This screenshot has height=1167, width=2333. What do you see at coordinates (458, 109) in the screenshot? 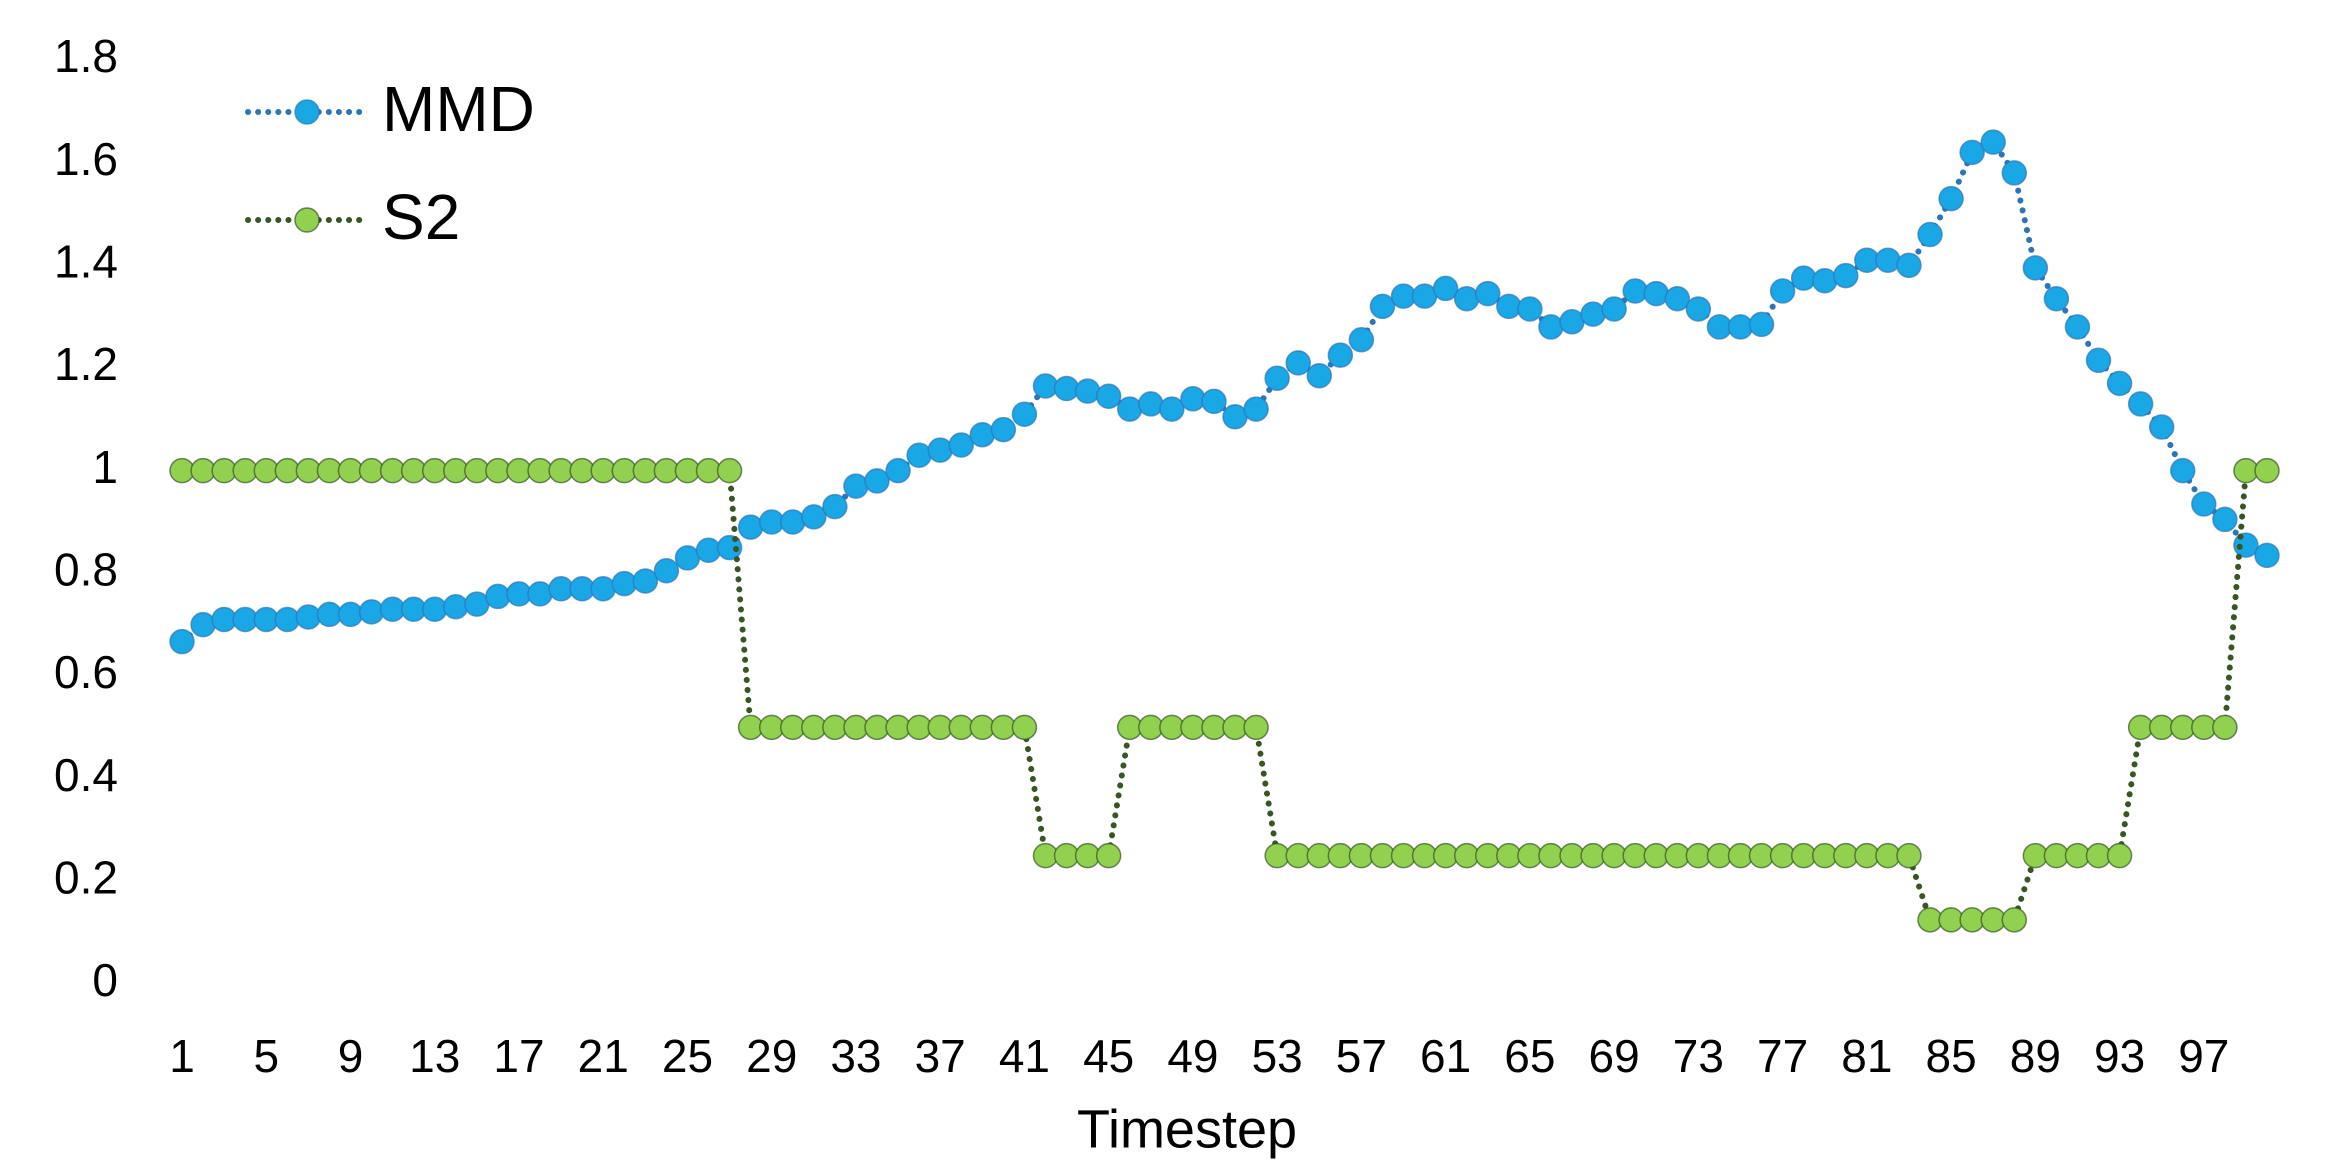
I see `legend-label: MMD` at bounding box center [458, 109].